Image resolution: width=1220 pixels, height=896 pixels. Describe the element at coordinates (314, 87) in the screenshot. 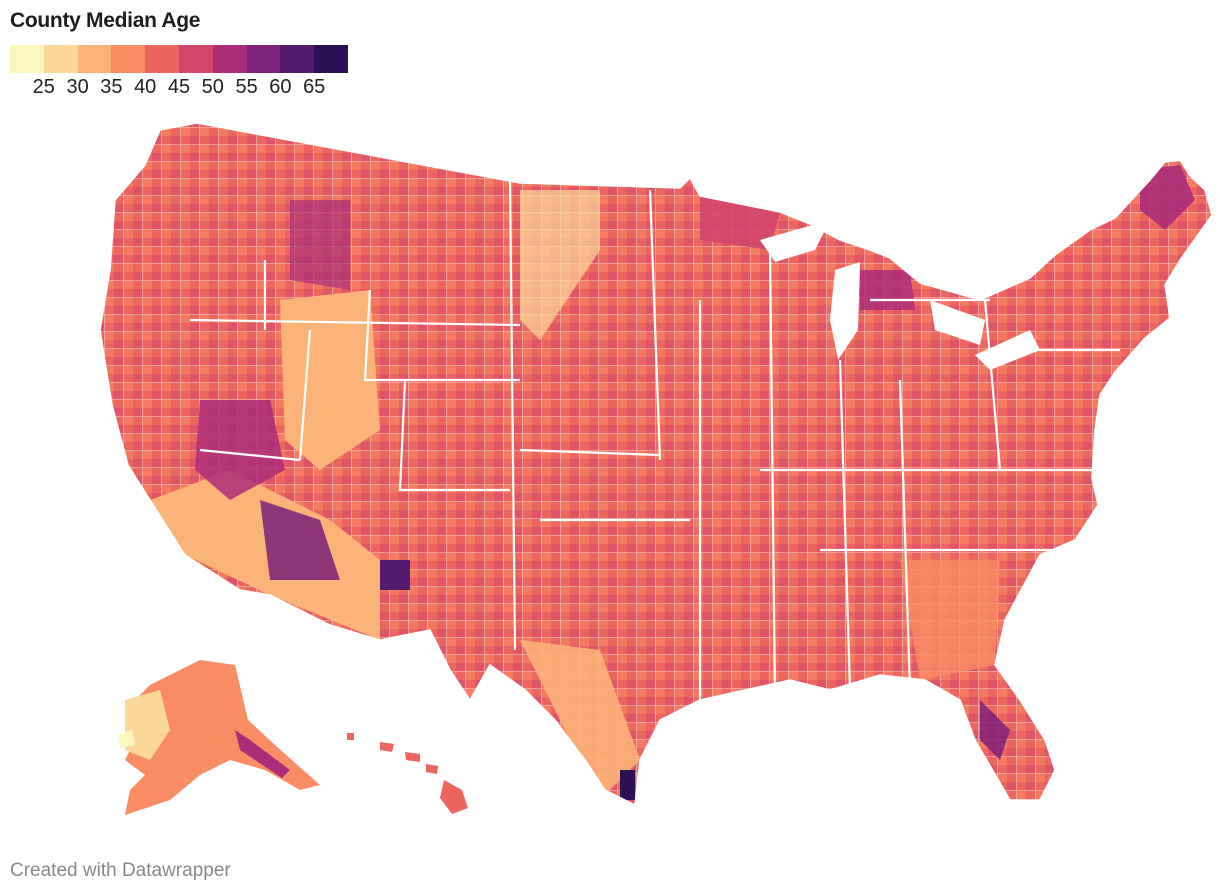

I see `legend-tick-label: 65` at that location.